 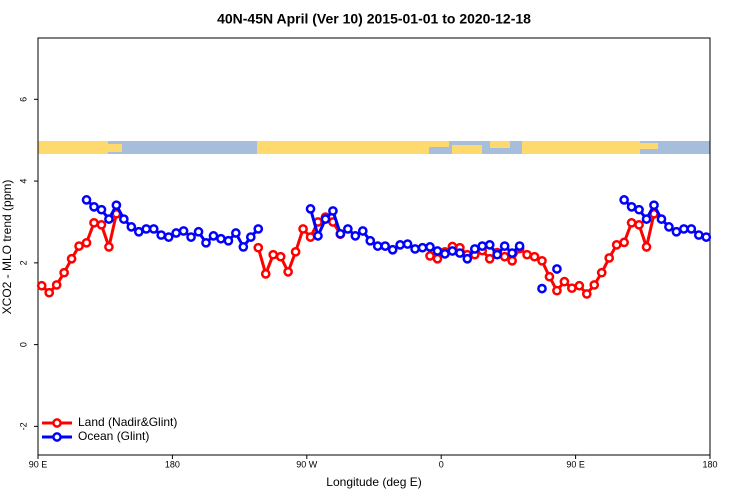 What do you see at coordinates (441, 464) in the screenshot?
I see `x-tick-label: 0` at bounding box center [441, 464].